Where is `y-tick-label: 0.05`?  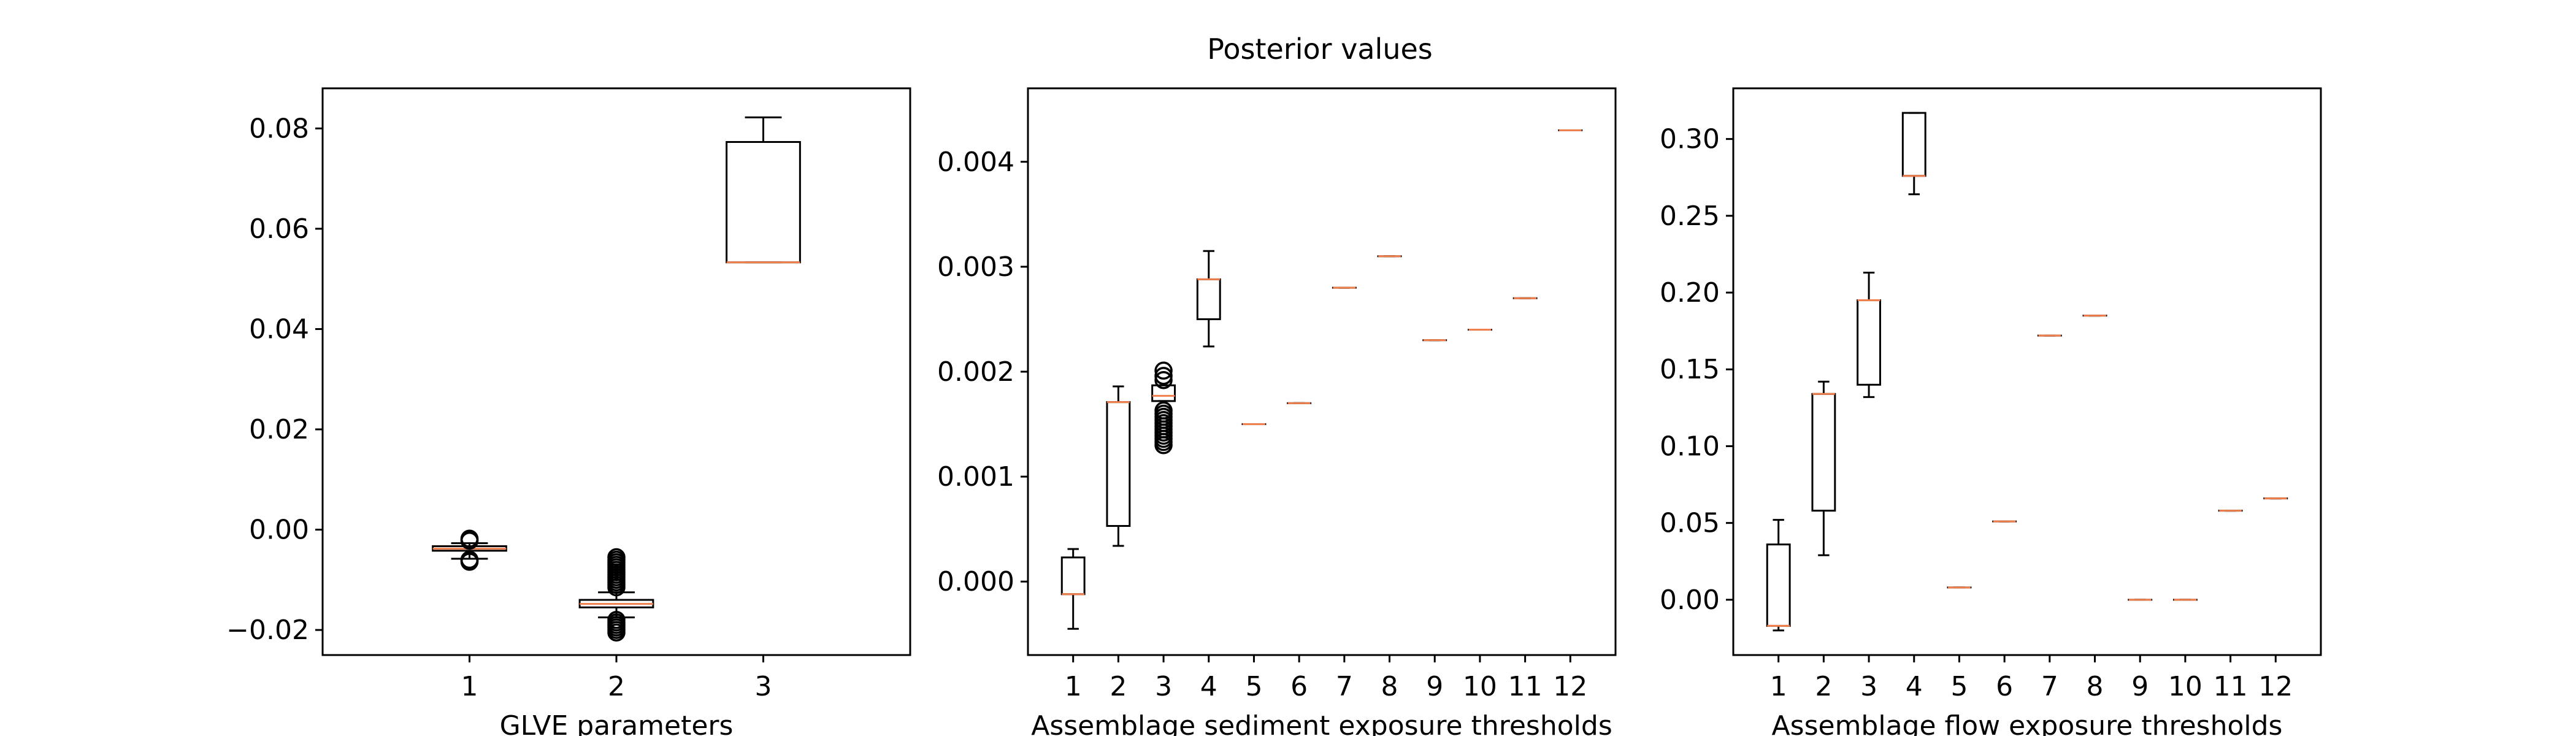 y-tick-label: 0.05 is located at coordinates (1690, 523).